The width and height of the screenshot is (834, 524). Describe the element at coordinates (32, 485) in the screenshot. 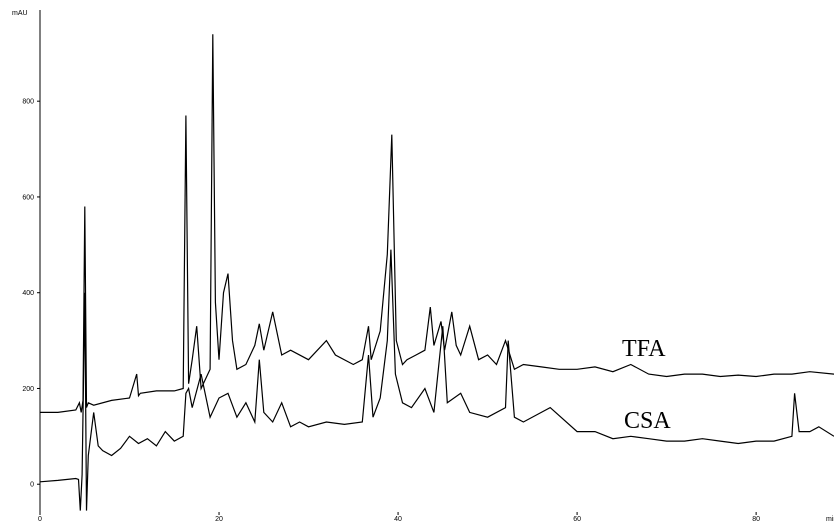

I see `y-tick-label: 0` at that location.